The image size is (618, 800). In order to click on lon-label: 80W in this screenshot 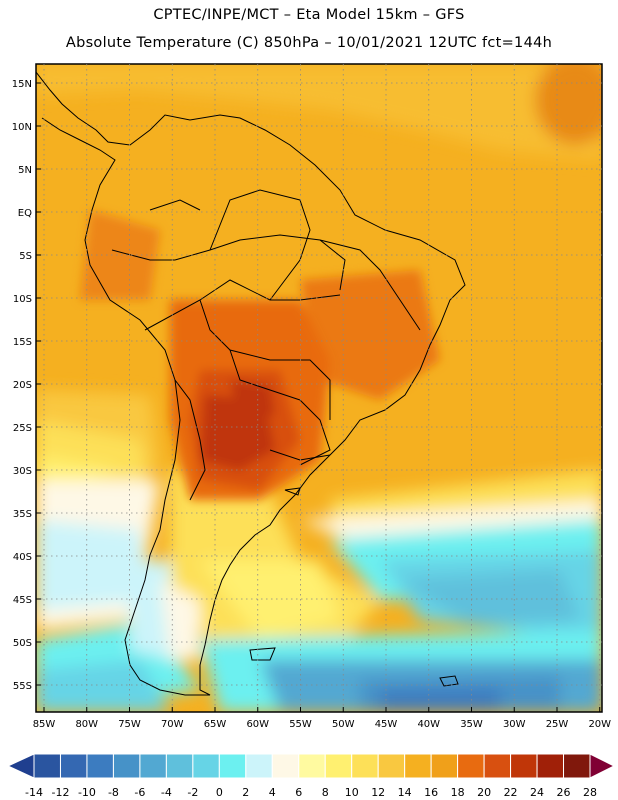, I will do `click(86, 724)`.